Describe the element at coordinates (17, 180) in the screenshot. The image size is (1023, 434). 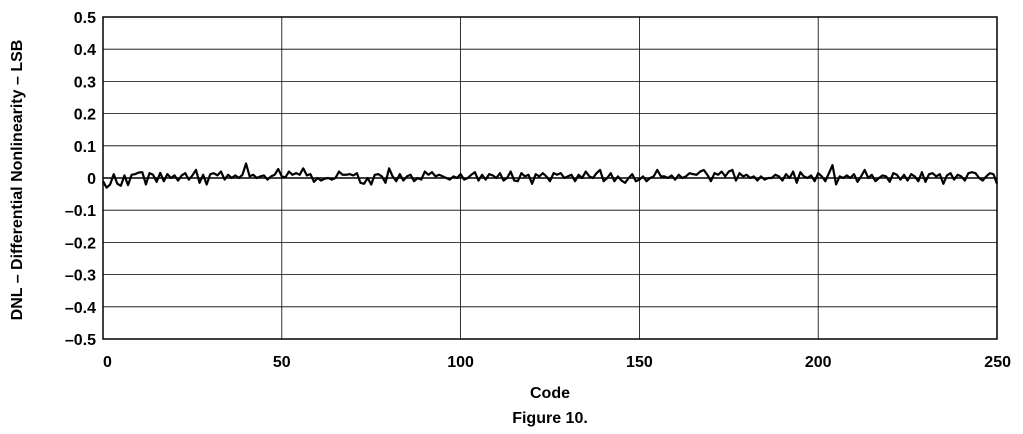
I see `y-axis-title: DNL – Differential Nonlinearity – LSB` at that location.